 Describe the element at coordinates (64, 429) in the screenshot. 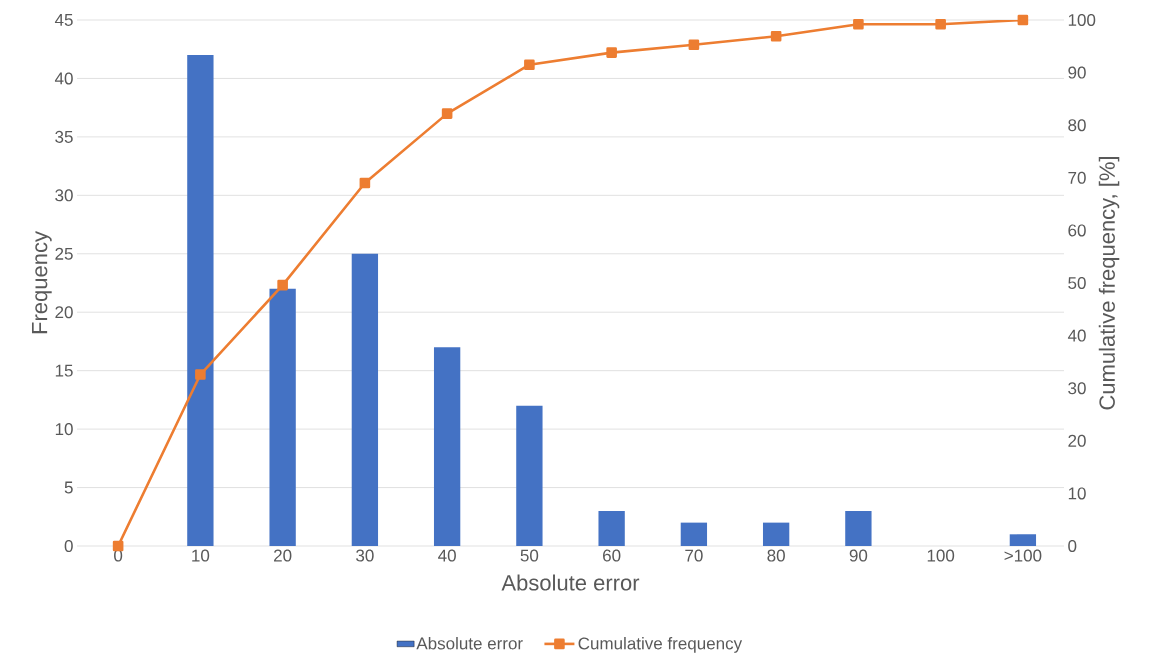

I see `y-tick-label: 10` at that location.